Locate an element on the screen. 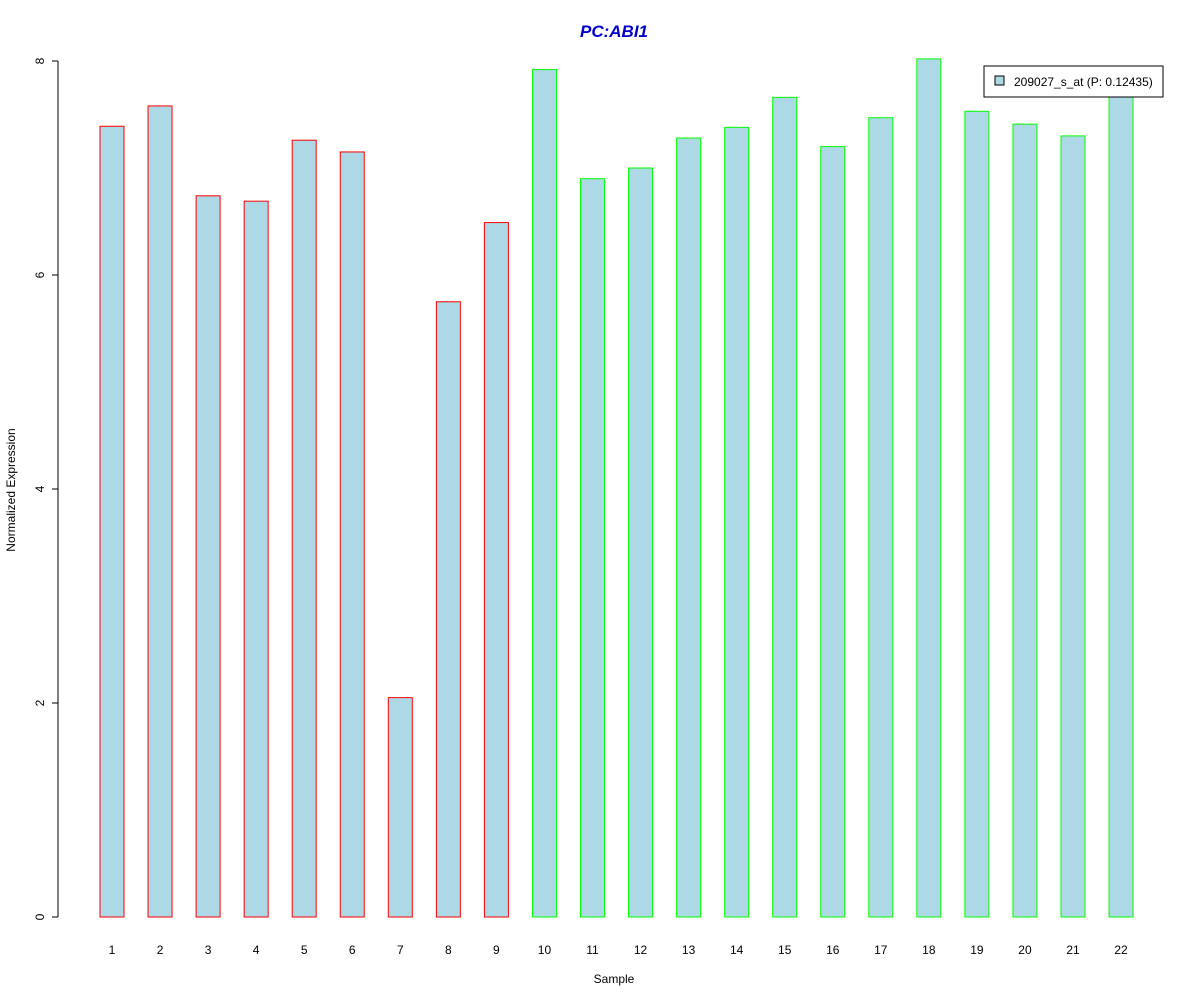 The height and width of the screenshot is (1000, 1200). x-tick-label: 20 is located at coordinates (1025, 950).